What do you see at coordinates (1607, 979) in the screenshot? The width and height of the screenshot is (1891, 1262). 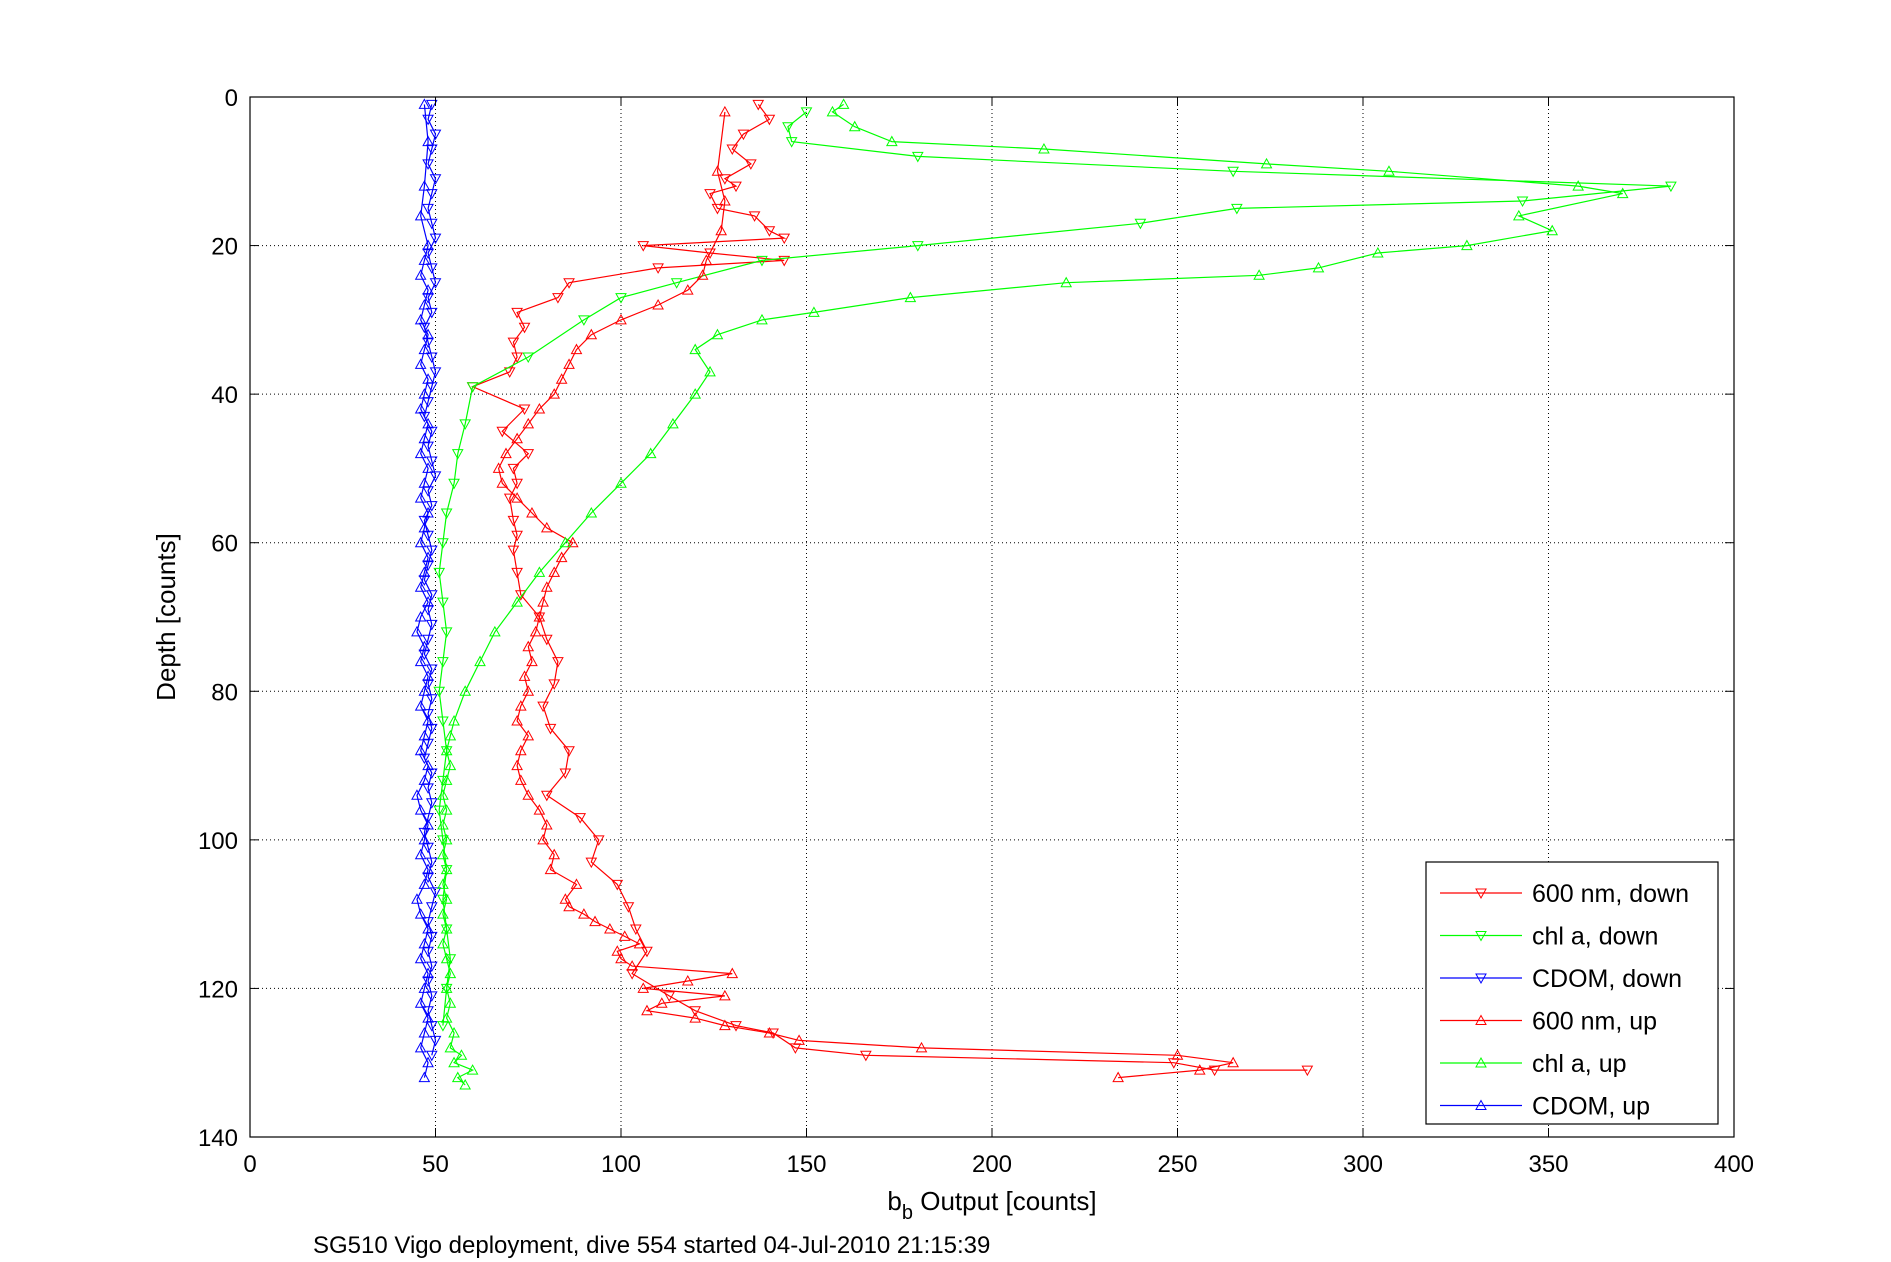 I see `legend-label: CDOM, down` at bounding box center [1607, 979].